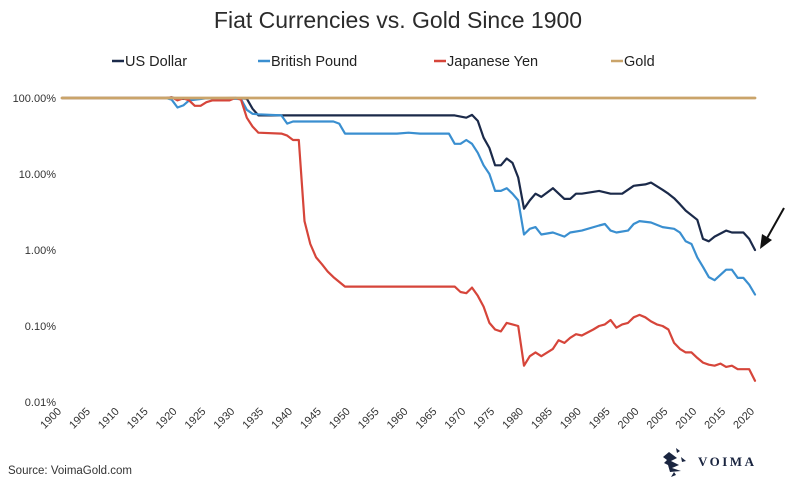 Image resolution: width=797 pixels, height=480 pixels. I want to click on brand-name: VOIMA, so click(727, 461).